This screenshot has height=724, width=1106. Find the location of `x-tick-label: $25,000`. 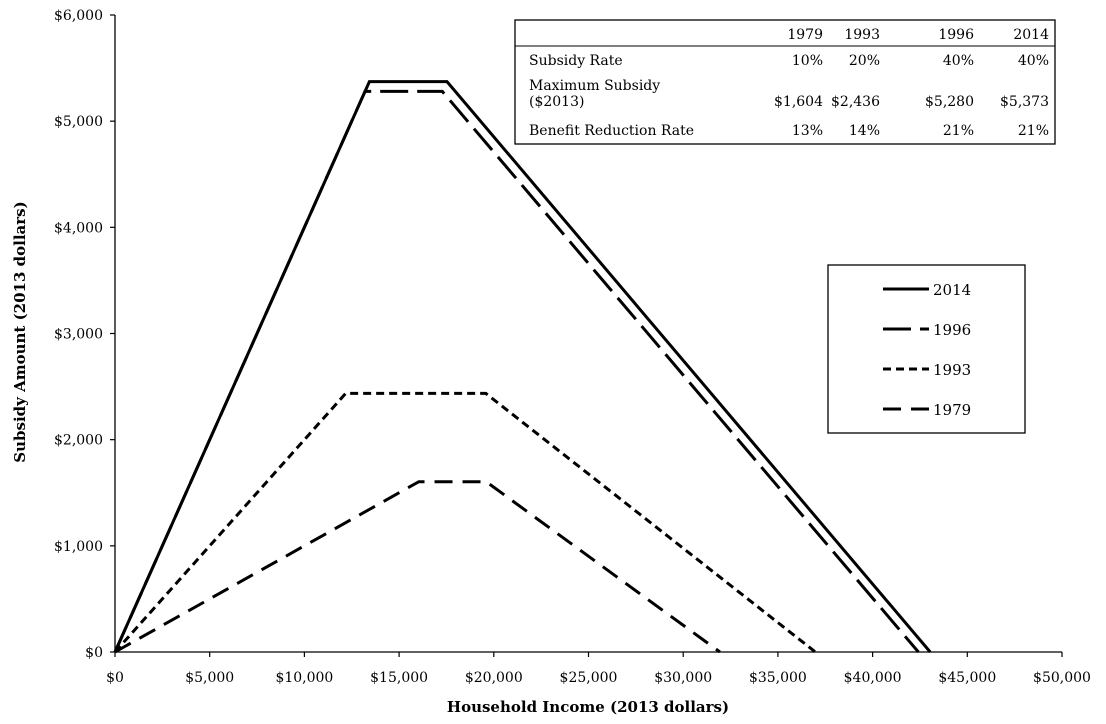

x-tick-label: $25,000 is located at coordinates (589, 678).